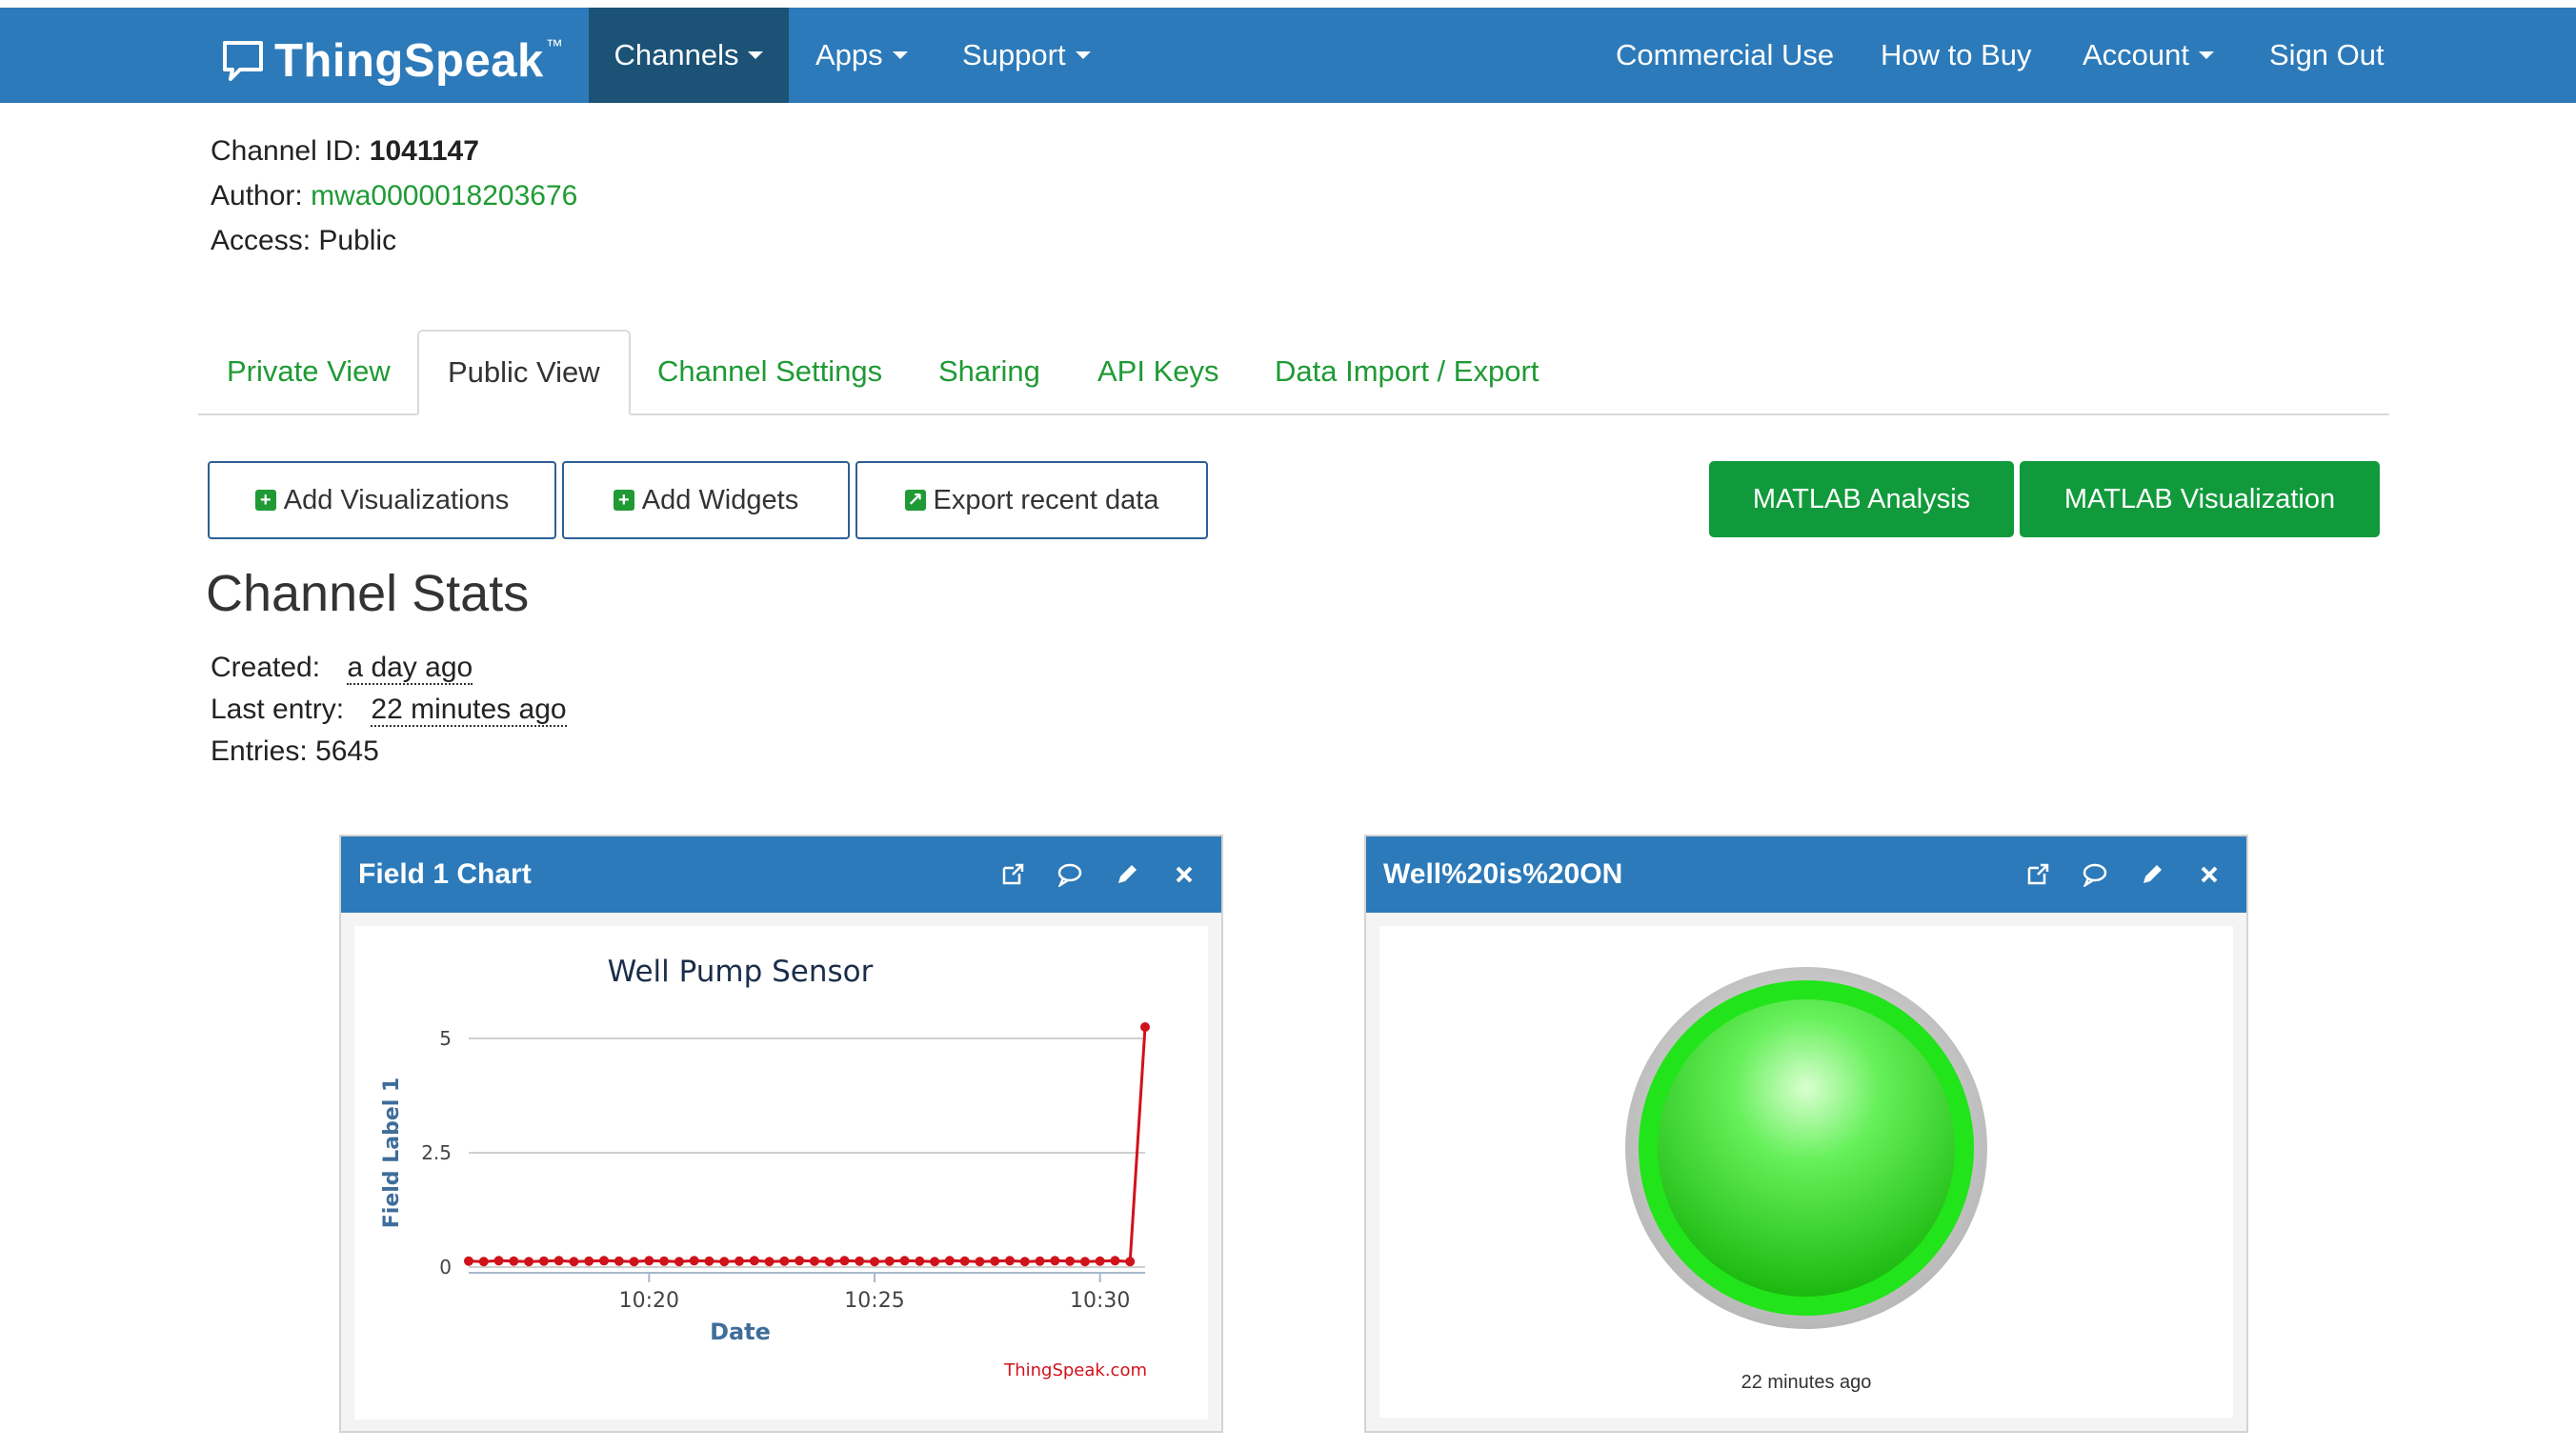 This screenshot has width=2576, height=1450. What do you see at coordinates (392, 61) in the screenshot?
I see `thingspeak-logo: ThingSpeak ™` at bounding box center [392, 61].